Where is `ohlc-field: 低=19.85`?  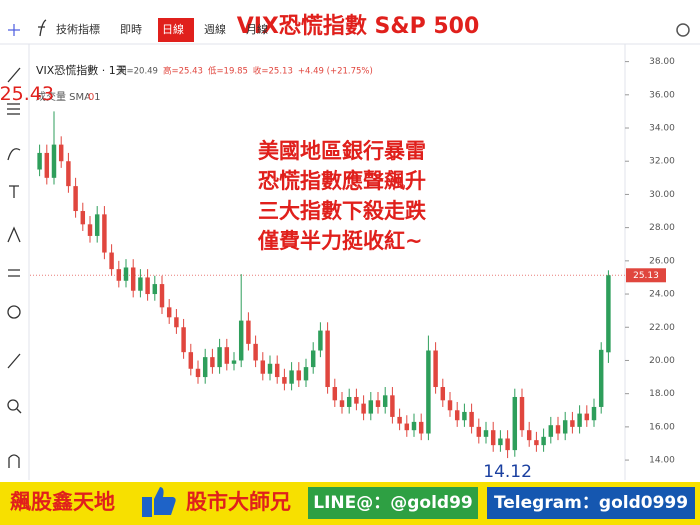
ohlc-field: 低=19.85 is located at coordinates (228, 71).